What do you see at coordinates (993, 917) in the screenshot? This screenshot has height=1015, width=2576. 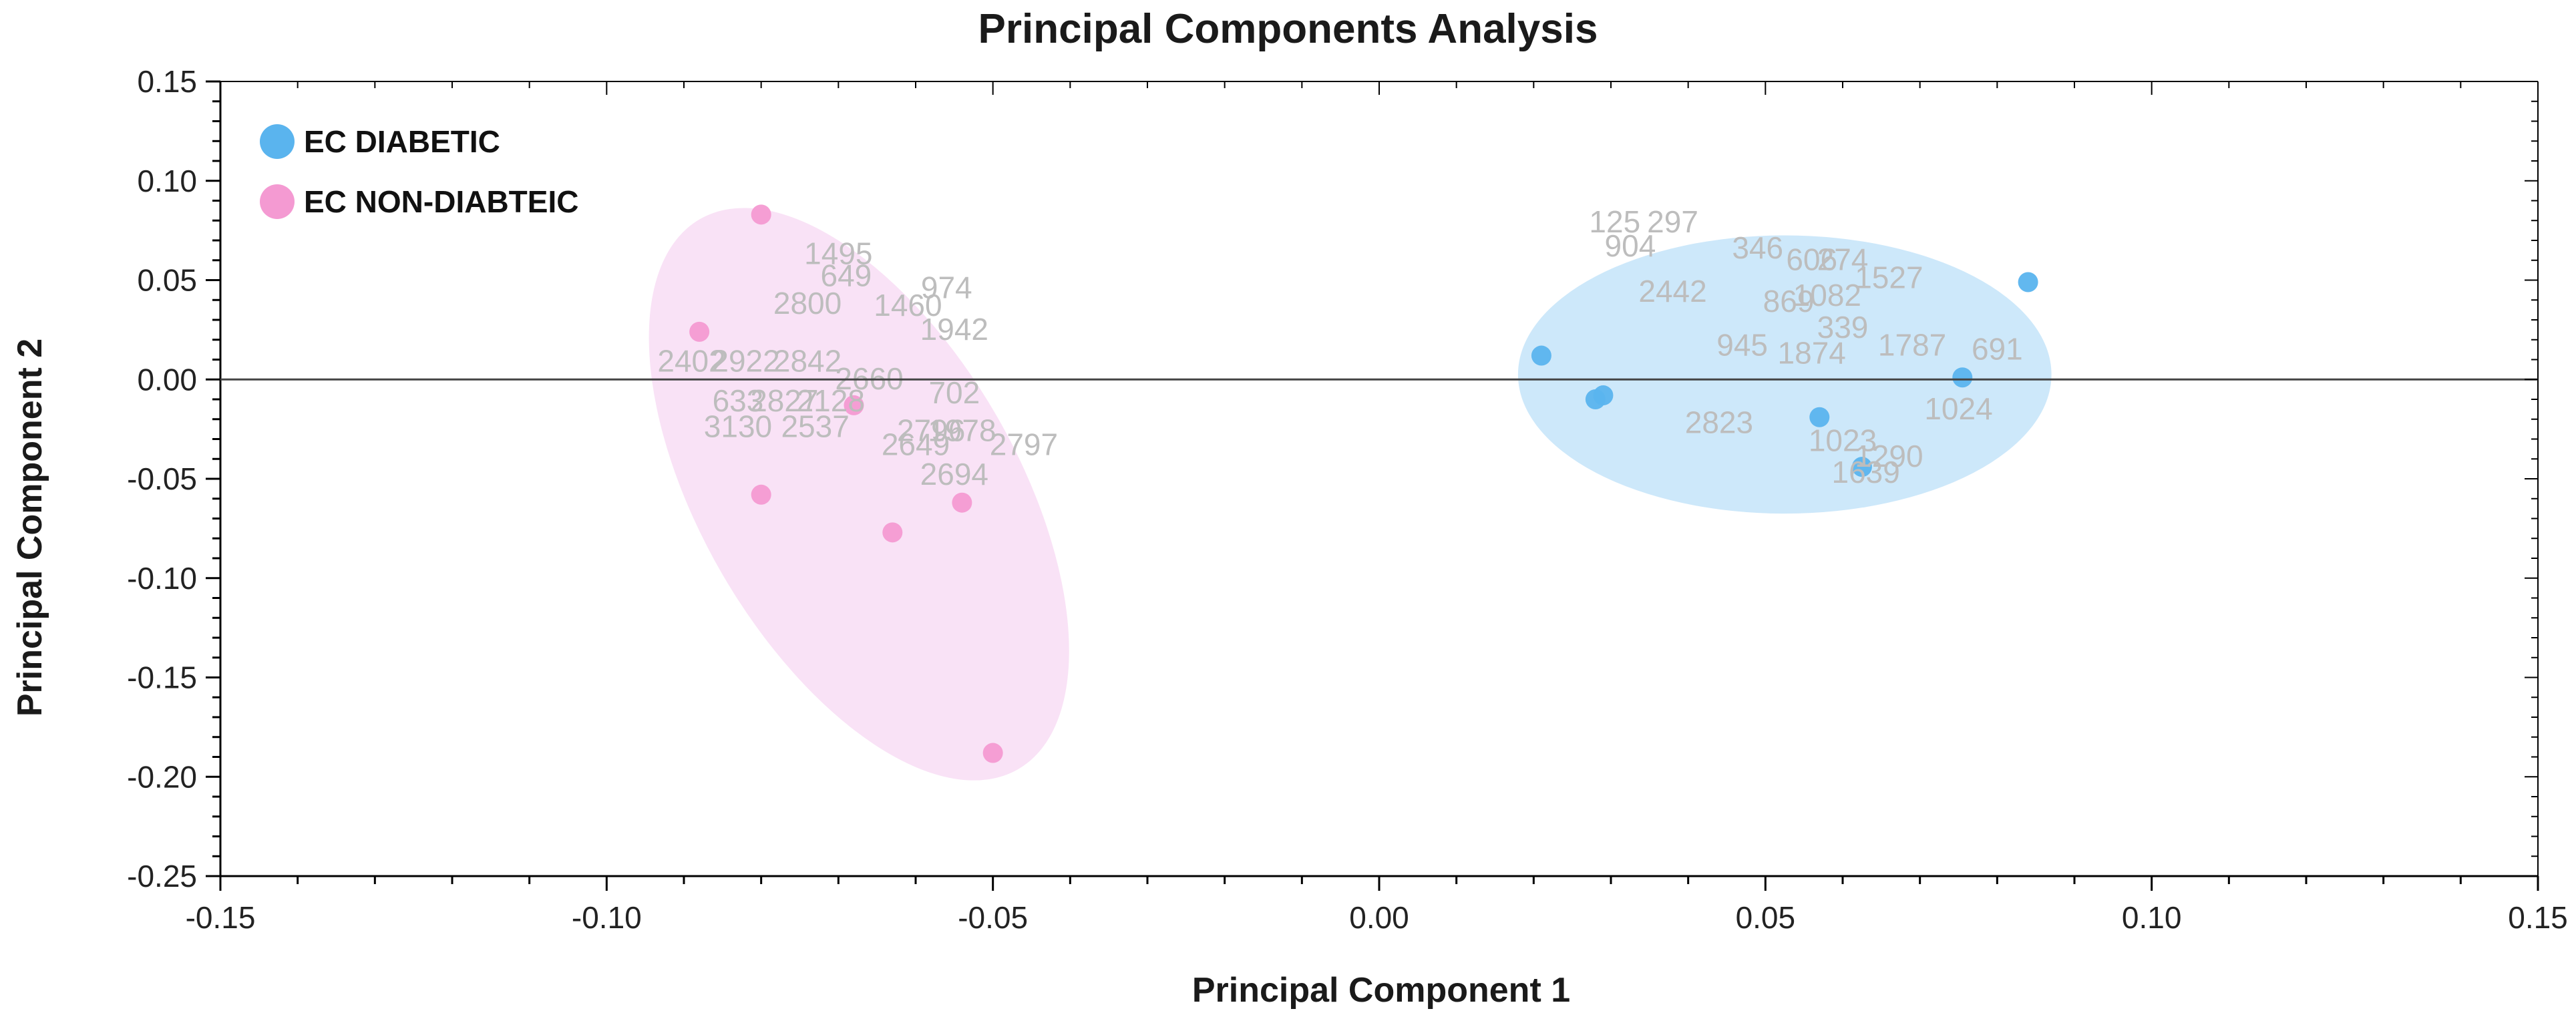 I see `x-tick-label: -0.05` at bounding box center [993, 917].